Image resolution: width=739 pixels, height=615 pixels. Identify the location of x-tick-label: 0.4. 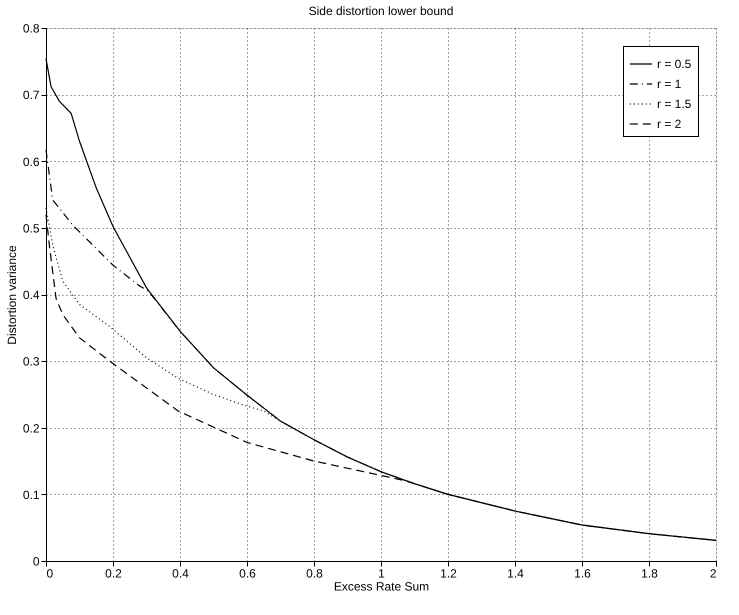
(181, 573).